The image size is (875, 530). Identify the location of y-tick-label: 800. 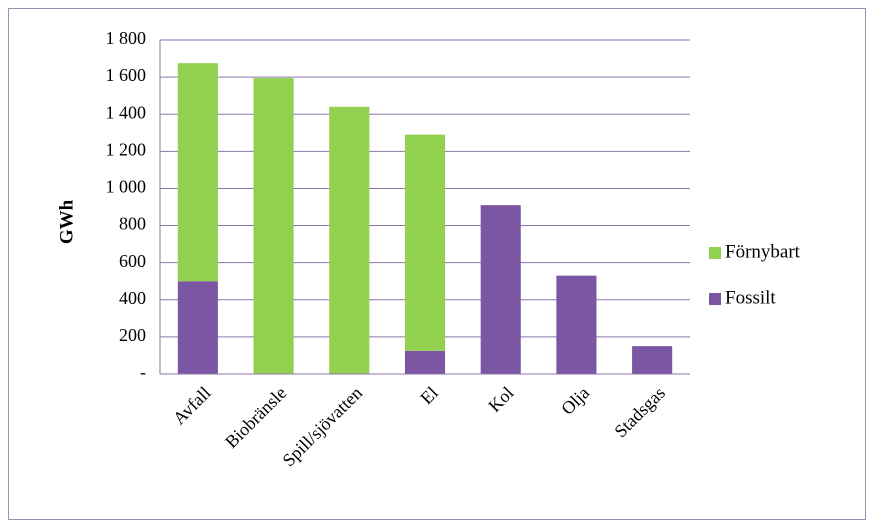
(132, 224).